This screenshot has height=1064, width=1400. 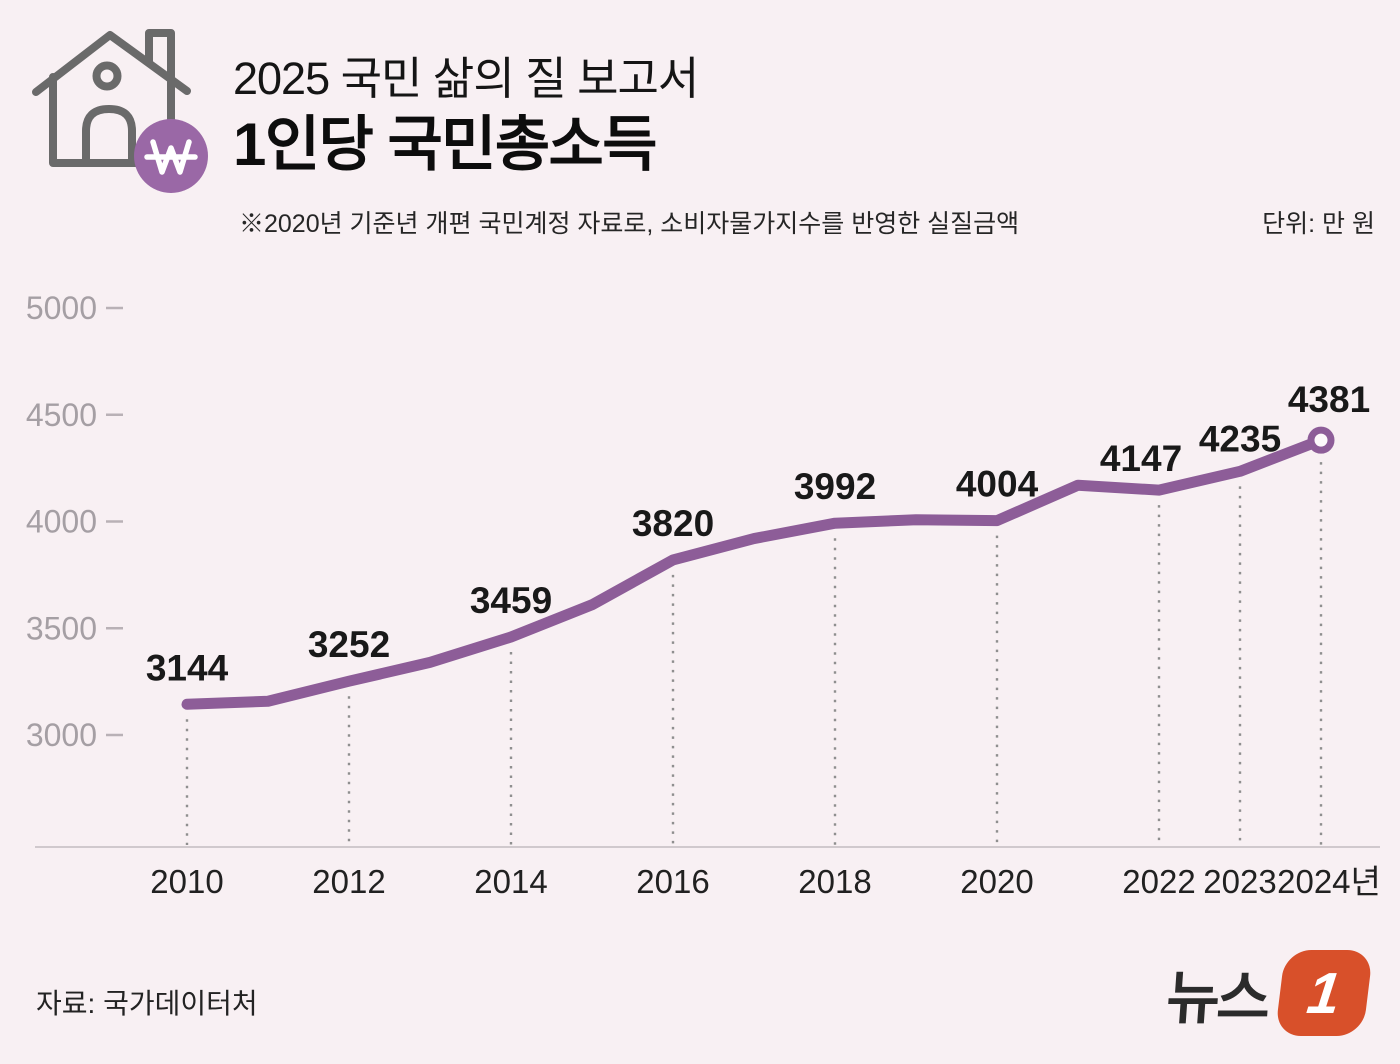 I want to click on y-axis-tick-label: 3500, so click(x=61, y=628).